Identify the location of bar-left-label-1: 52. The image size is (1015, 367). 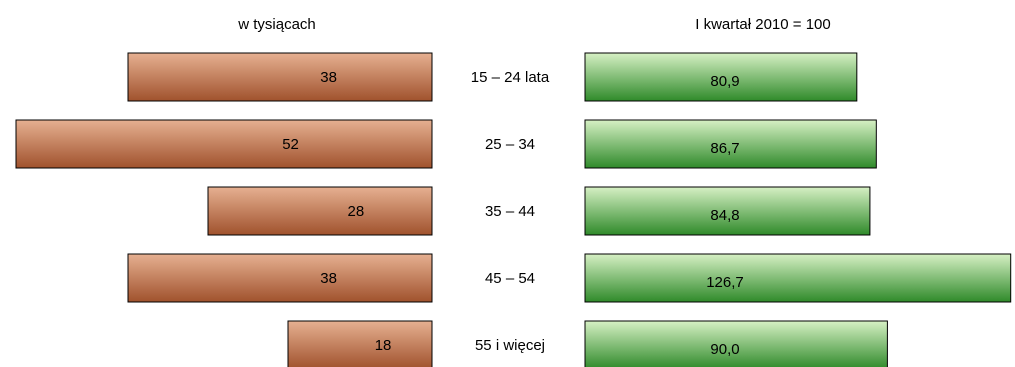
(290, 144).